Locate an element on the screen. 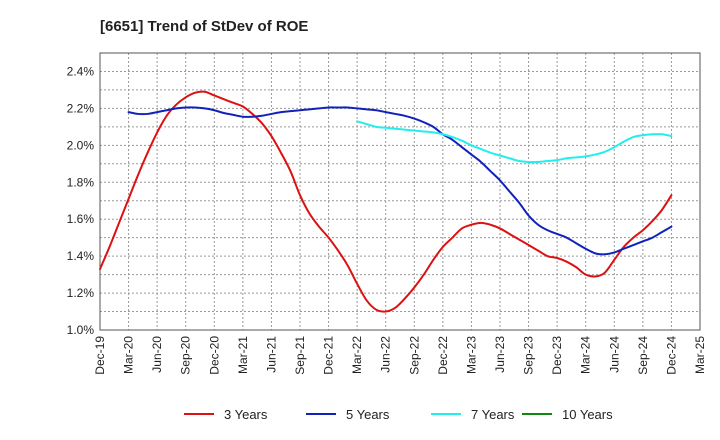 This screenshot has height=440, width=720. x-tick-label: Sep-20 is located at coordinates (186, 355).